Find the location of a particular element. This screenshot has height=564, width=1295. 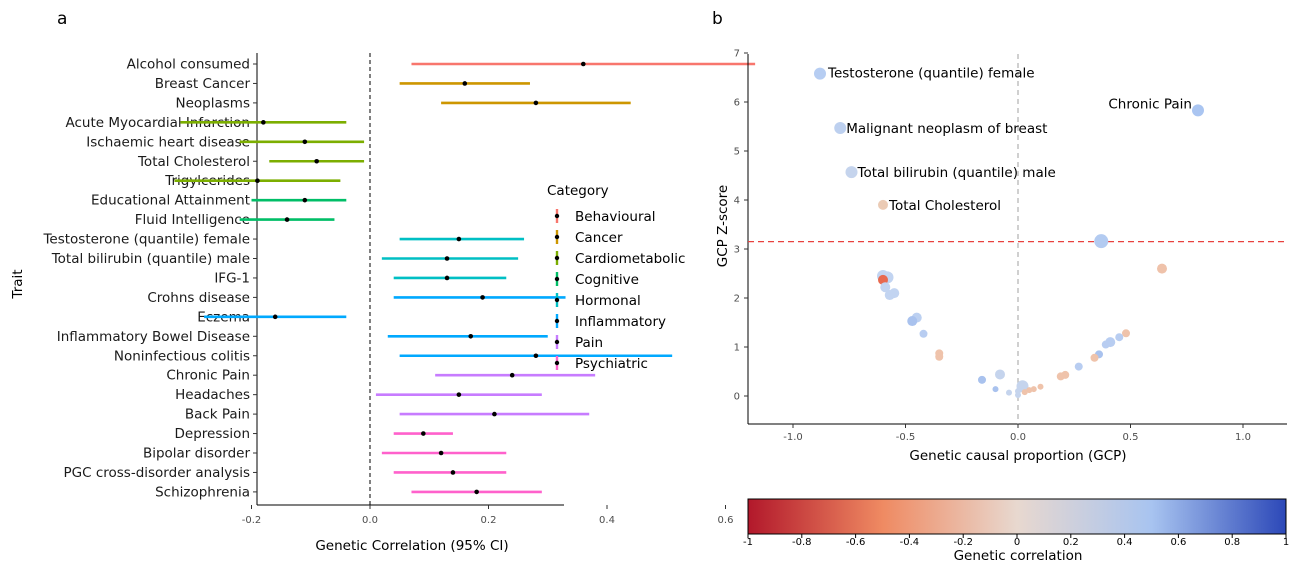

x-tick-label: 0.4 is located at coordinates (607, 520).